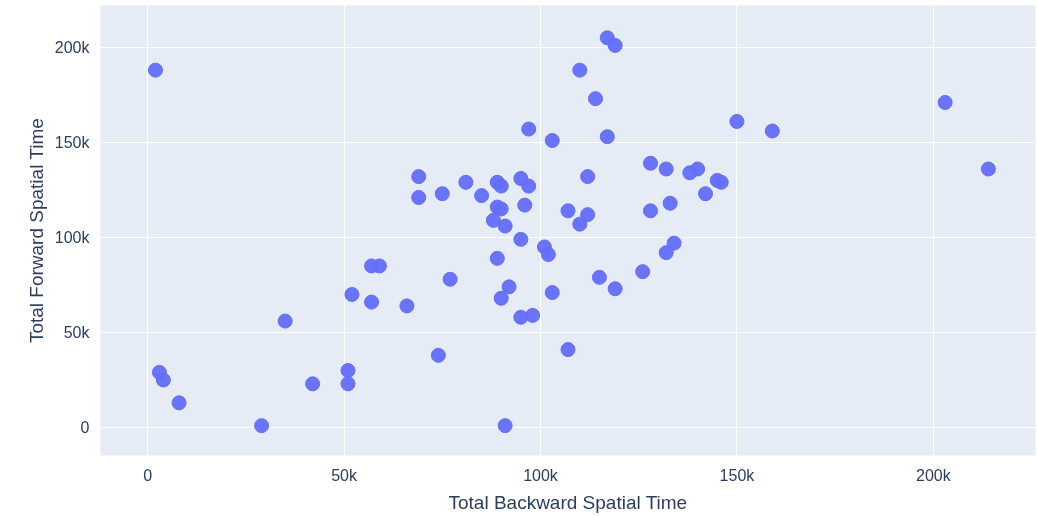 The height and width of the screenshot is (516, 1037). I want to click on y-tick-label: 50k, so click(77, 332).